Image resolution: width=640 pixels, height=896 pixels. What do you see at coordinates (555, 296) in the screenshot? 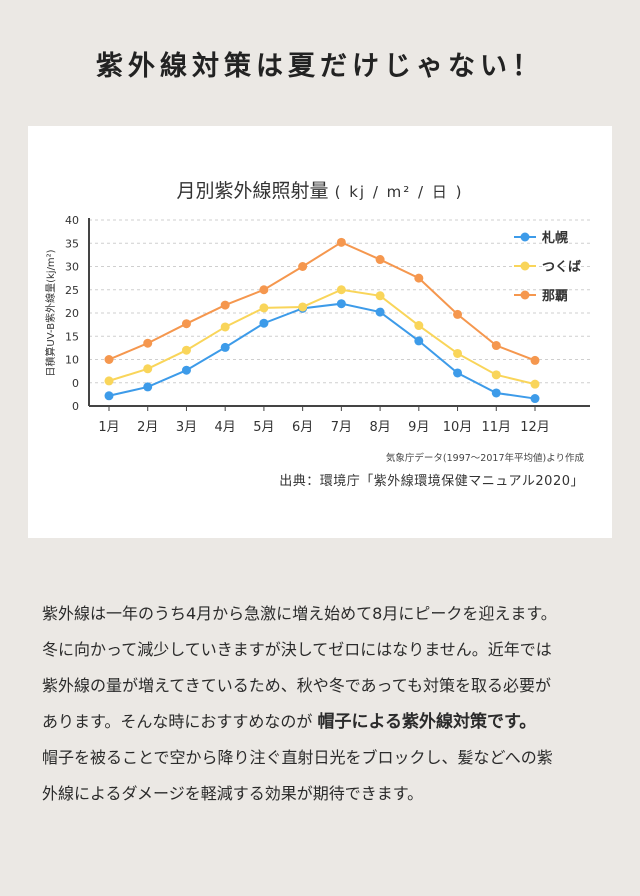
I see `legend-label: 那覇` at bounding box center [555, 296].